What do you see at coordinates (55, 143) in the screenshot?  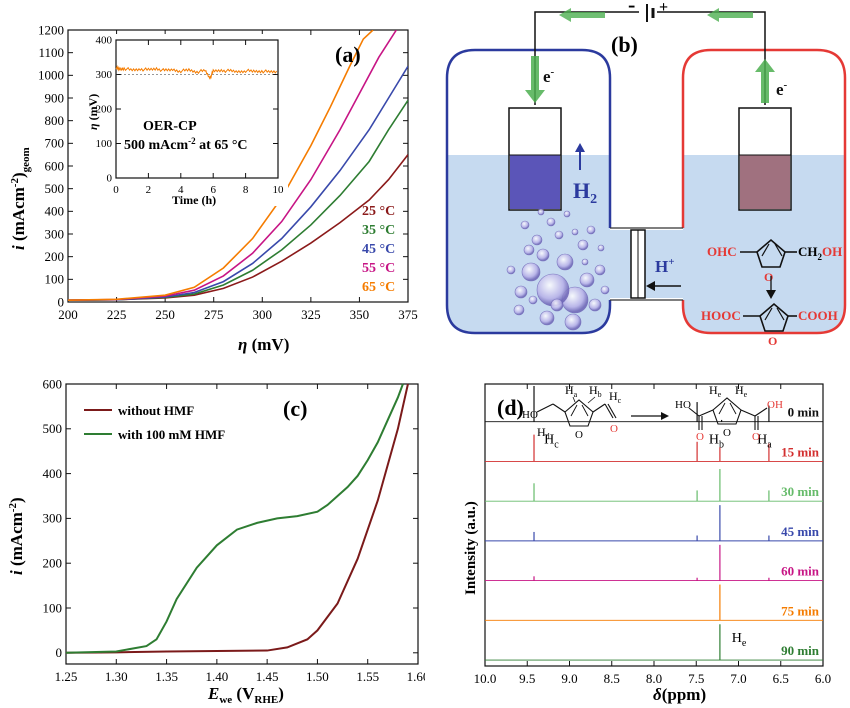 I see `y-tick-label: 700` at bounding box center [55, 143].